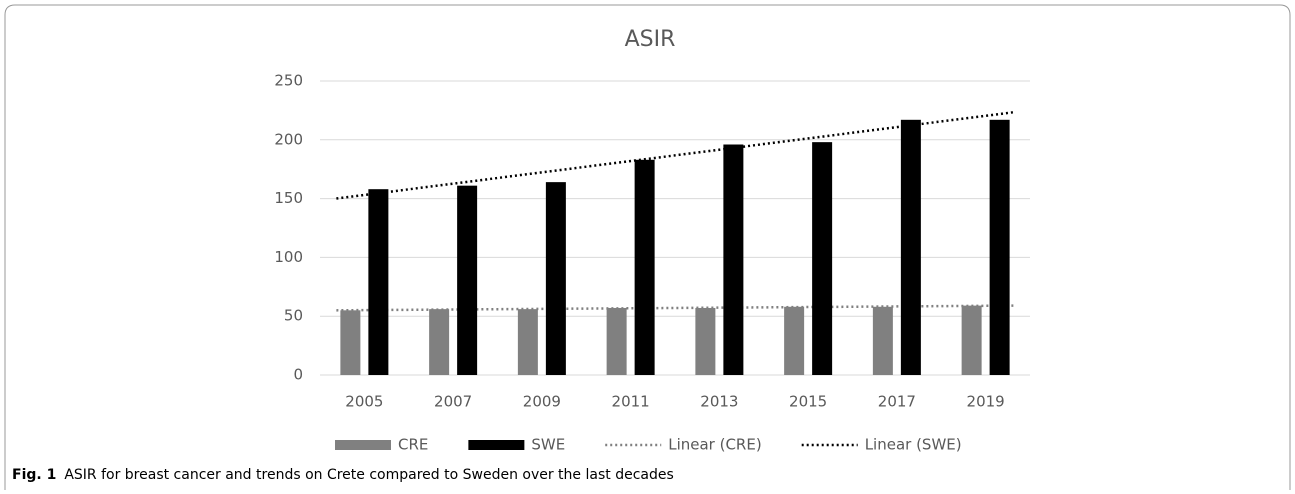 The width and height of the screenshot is (1295, 494). What do you see at coordinates (34, 475) in the screenshot?
I see `caption-label: Fig. 1` at bounding box center [34, 475].